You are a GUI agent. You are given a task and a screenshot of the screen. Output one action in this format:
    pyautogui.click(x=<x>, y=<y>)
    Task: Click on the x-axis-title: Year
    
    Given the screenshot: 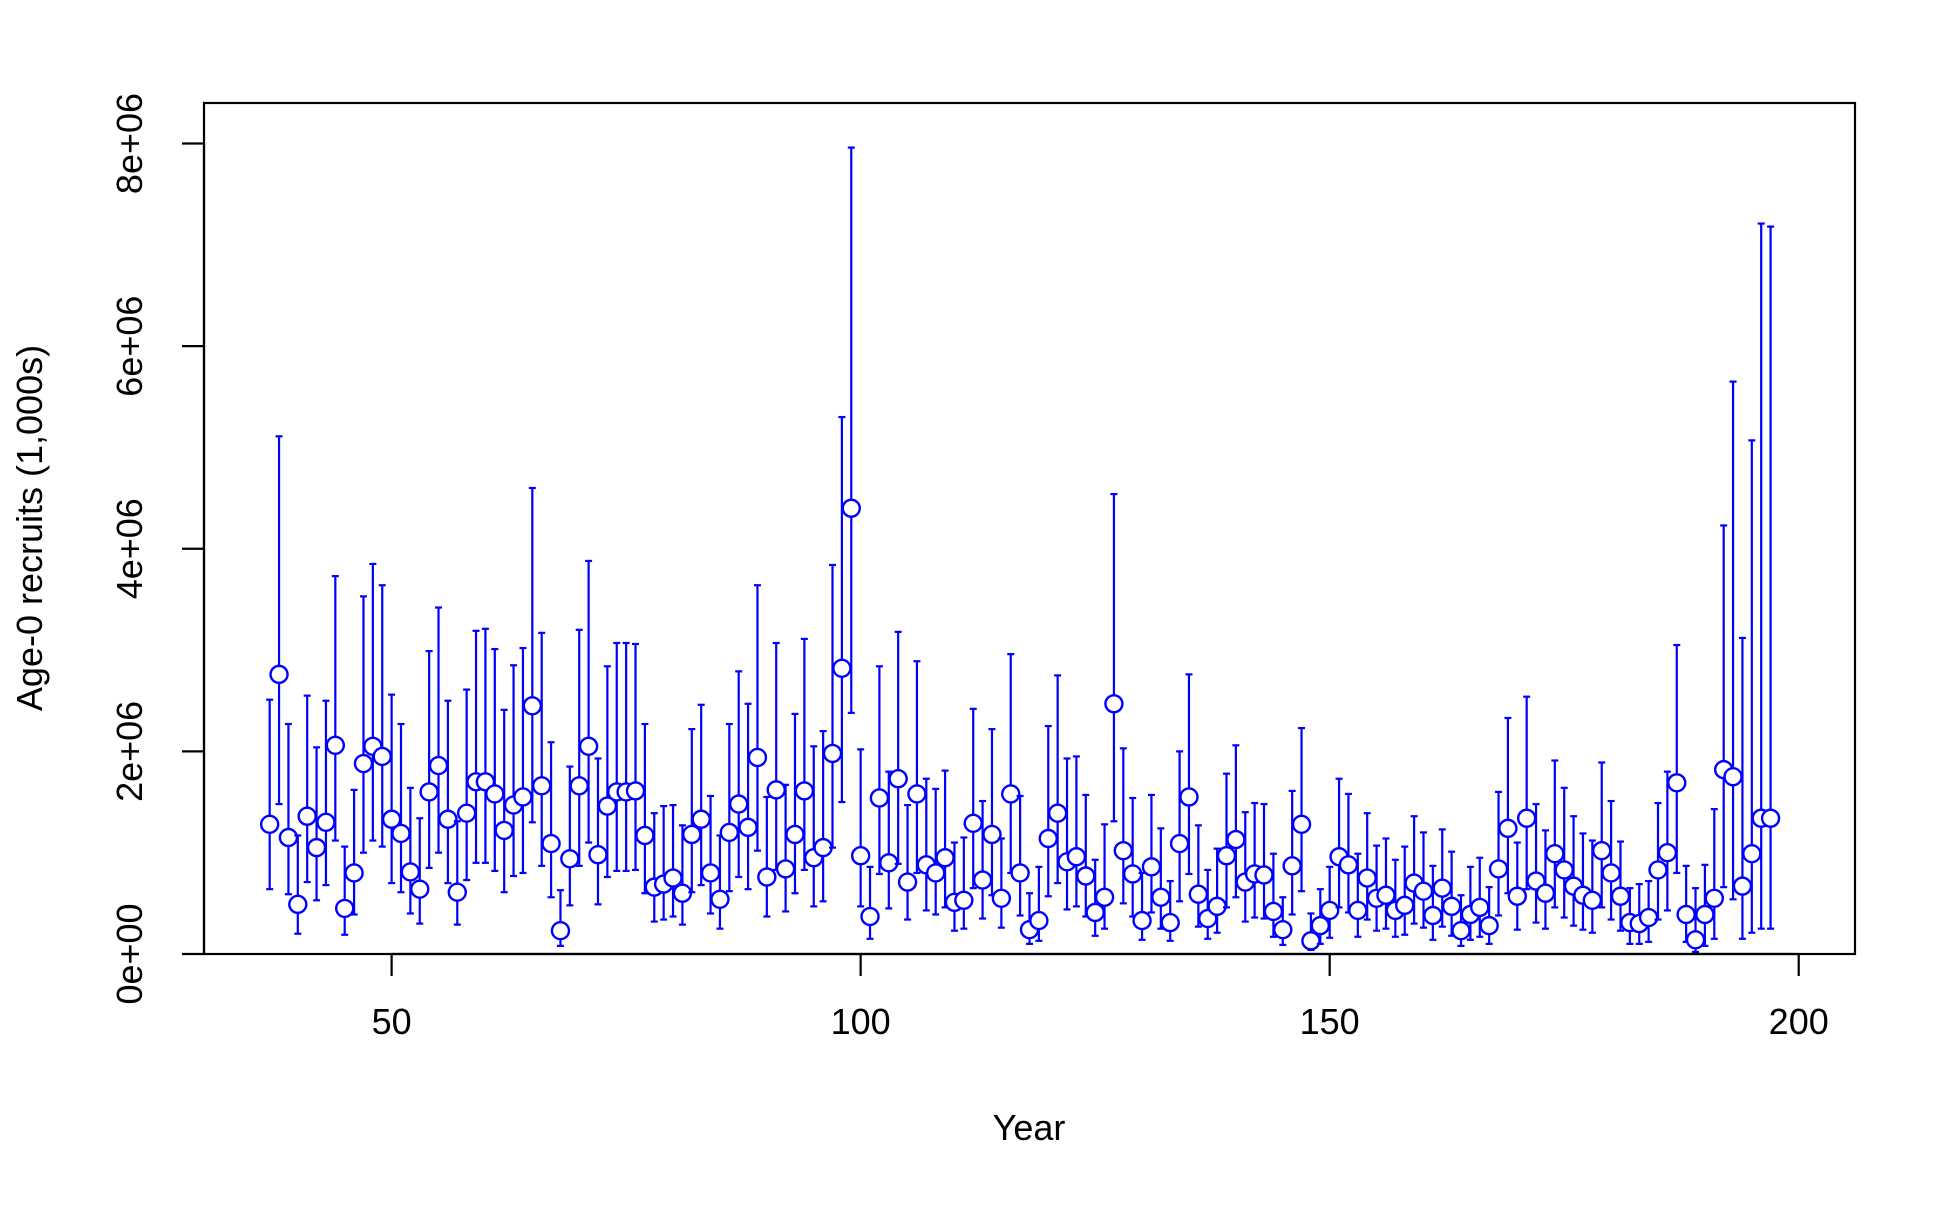 What is the action you would take?
    pyautogui.click(x=1029, y=1127)
    